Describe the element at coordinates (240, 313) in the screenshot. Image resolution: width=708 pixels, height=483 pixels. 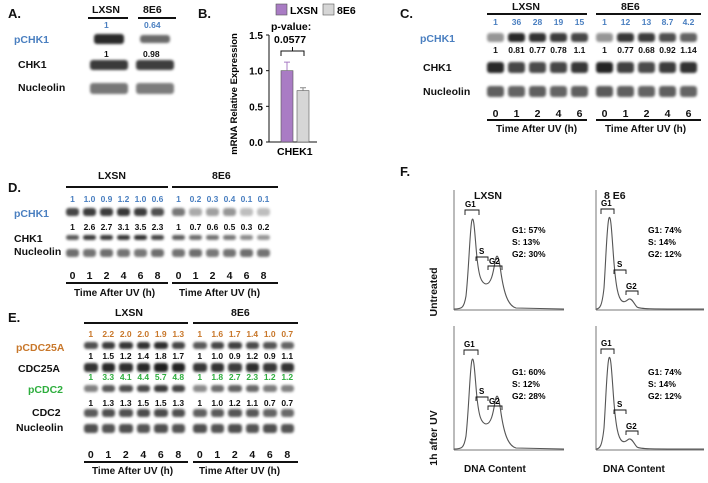
I see `panel-e-group-8e6: 8E6` at that location.